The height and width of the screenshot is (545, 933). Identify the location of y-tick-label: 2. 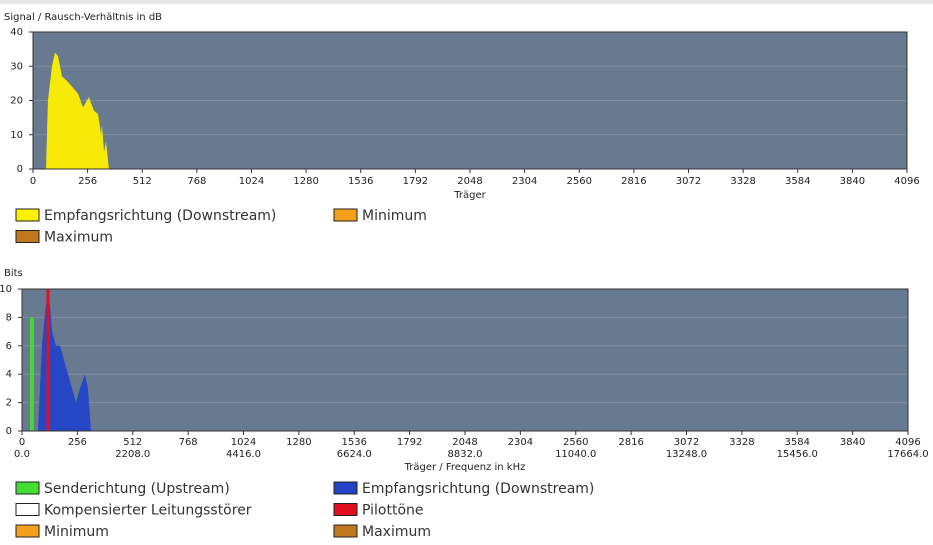
(9, 403).